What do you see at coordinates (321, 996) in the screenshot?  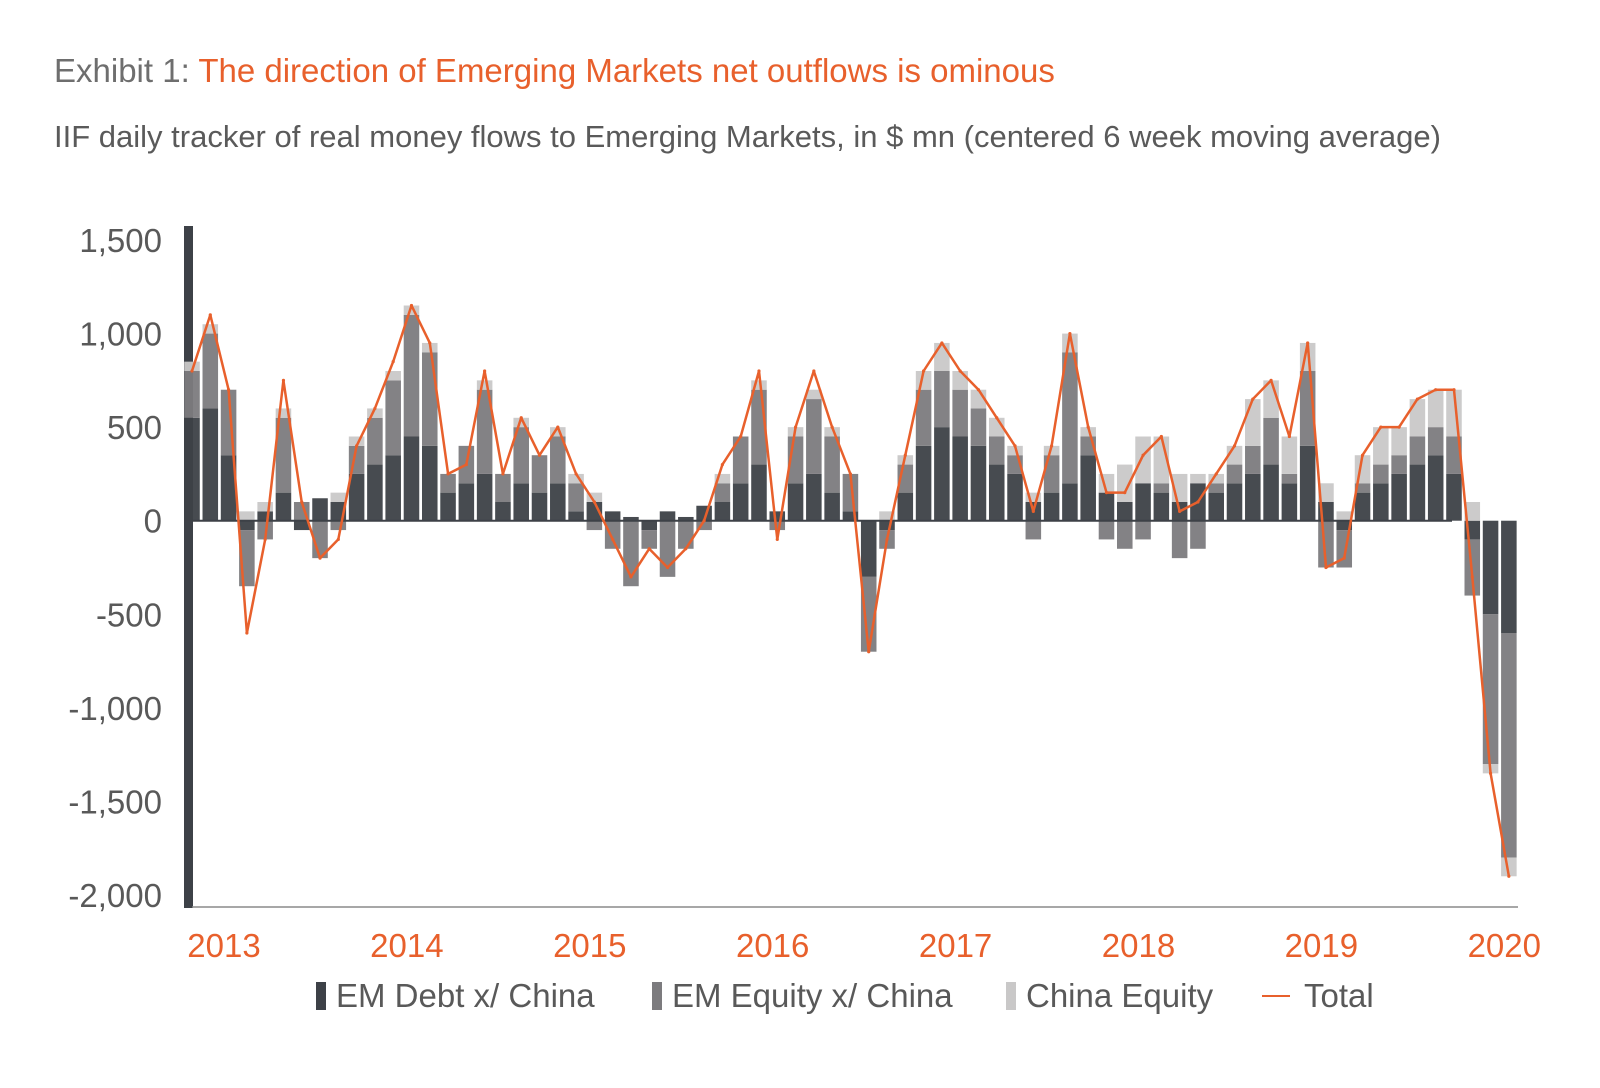 I see `legend-swatch-em-debt` at bounding box center [321, 996].